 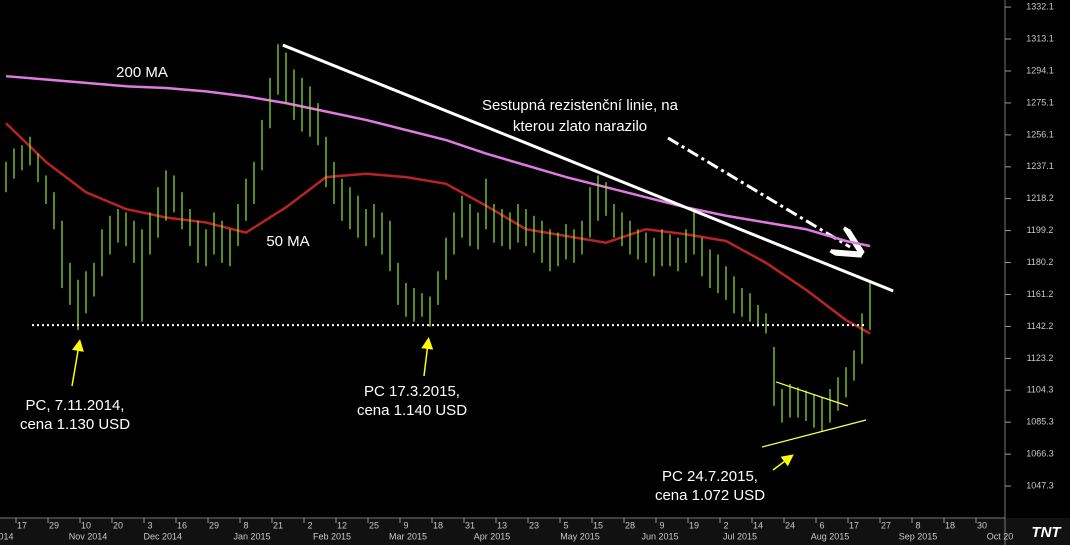 What do you see at coordinates (1040, 6) in the screenshot?
I see `y-tick-label: 1332.1` at bounding box center [1040, 6].